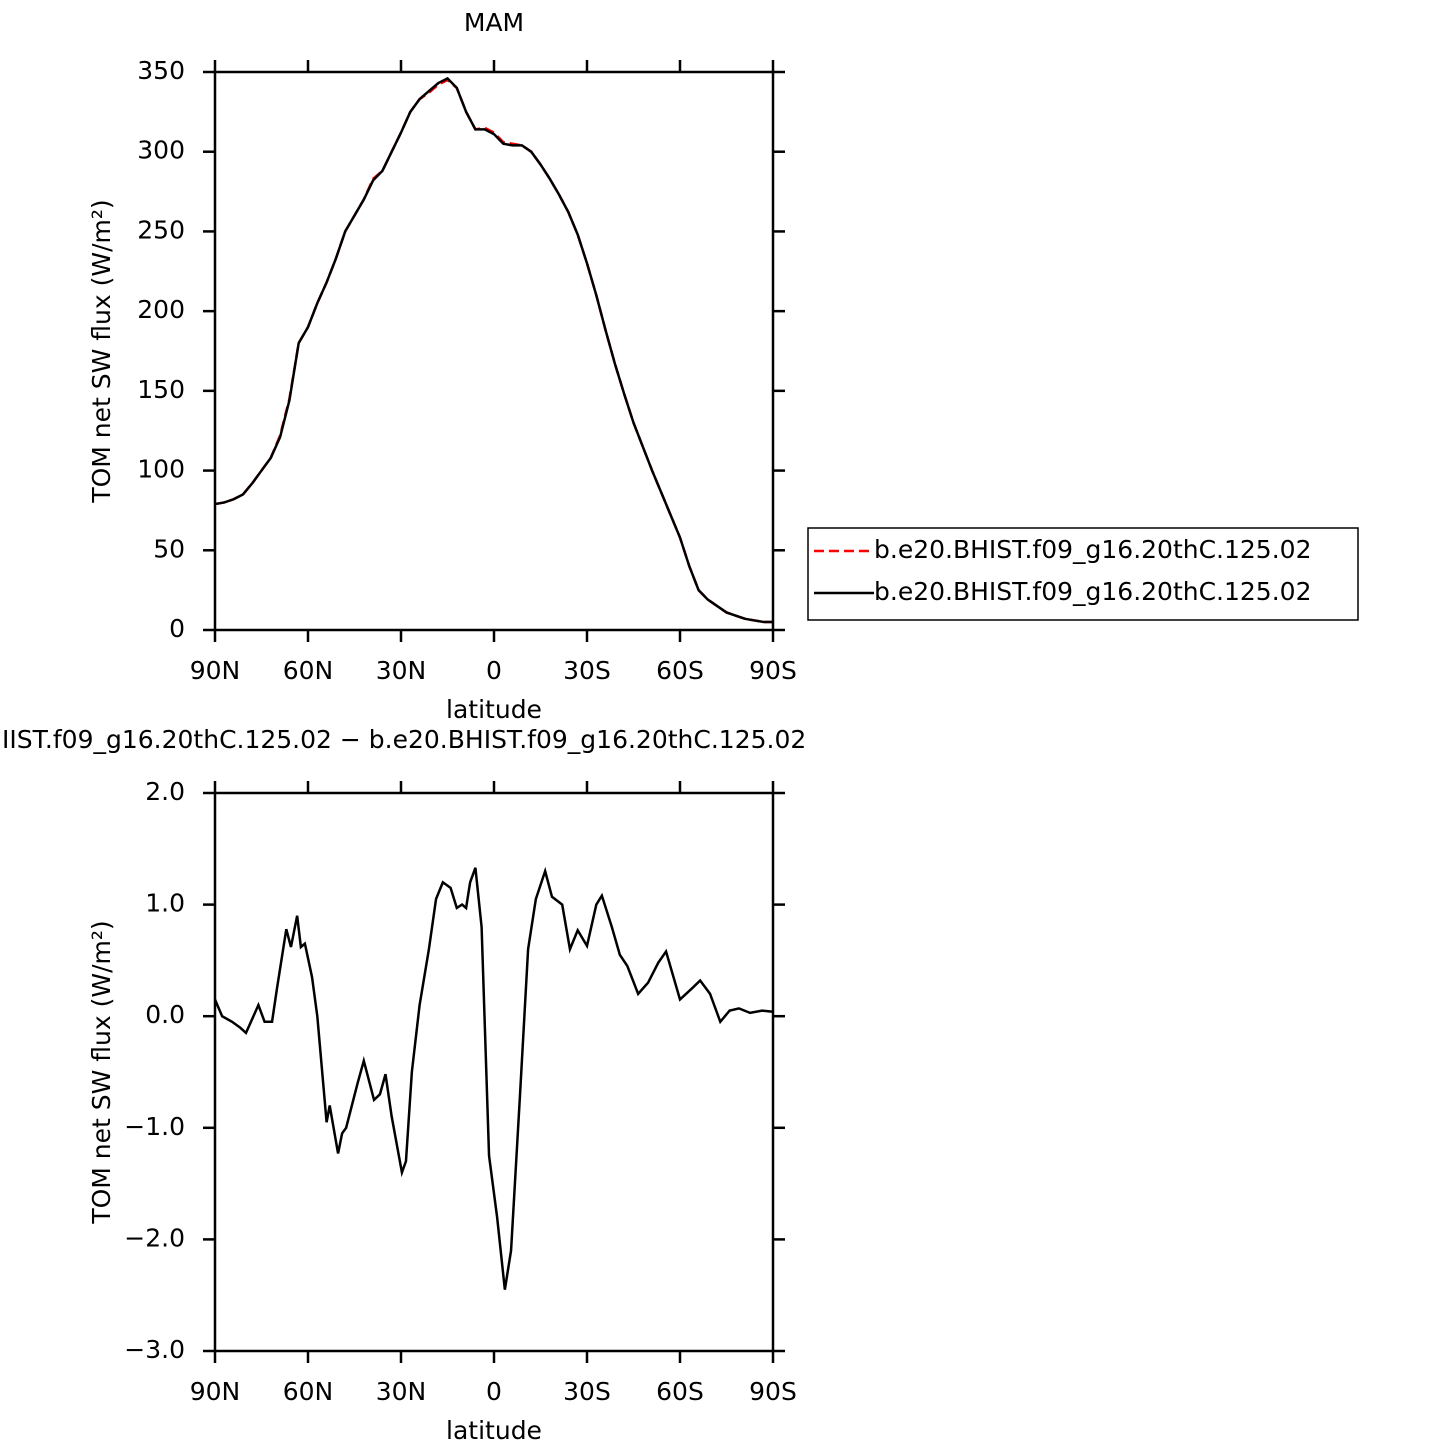 Image resolution: width=1452 pixels, height=1452 pixels. Describe the element at coordinates (1083, 574) in the screenshot. I see `legend-box` at that location.